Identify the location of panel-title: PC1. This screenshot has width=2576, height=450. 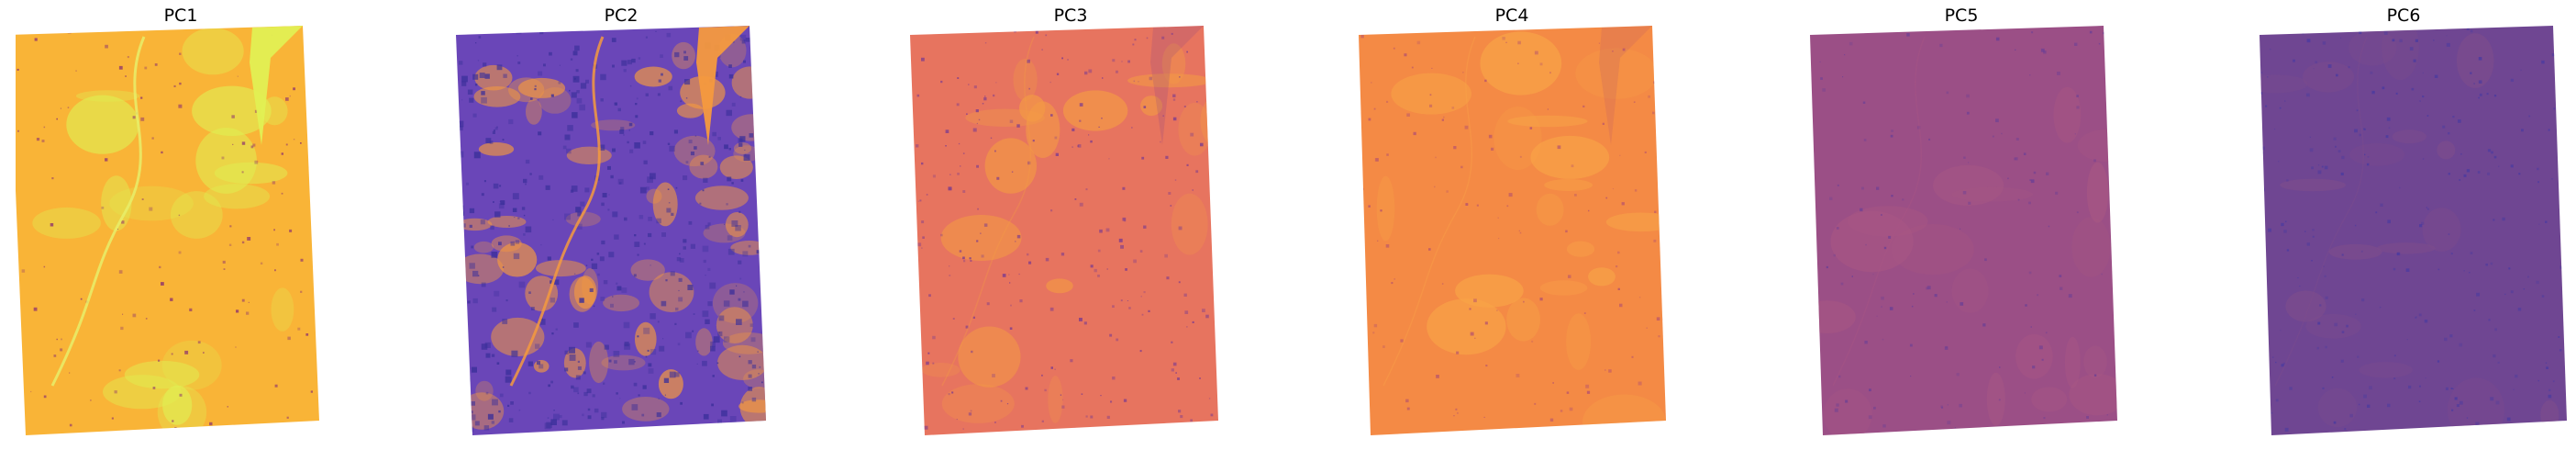
(180, 16).